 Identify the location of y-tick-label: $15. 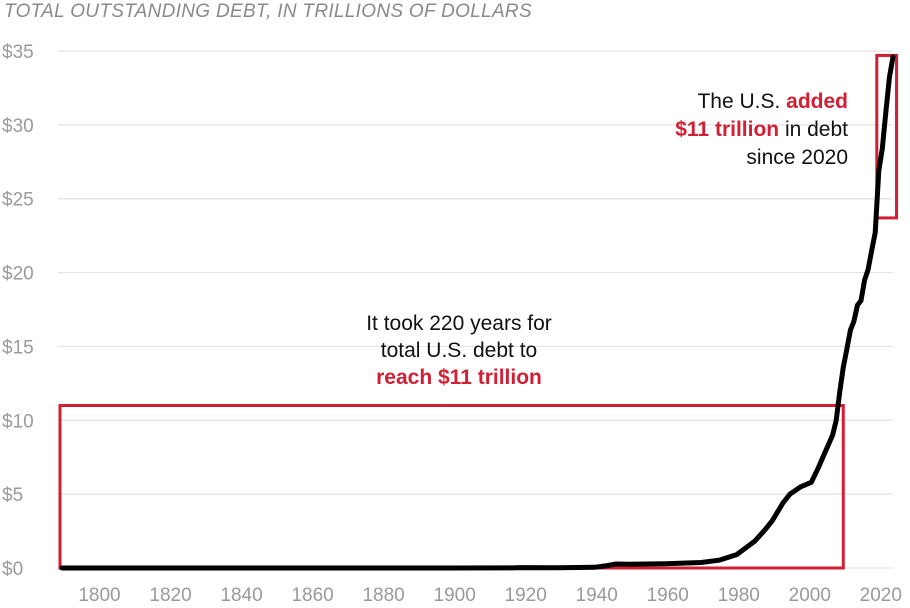
(18, 347).